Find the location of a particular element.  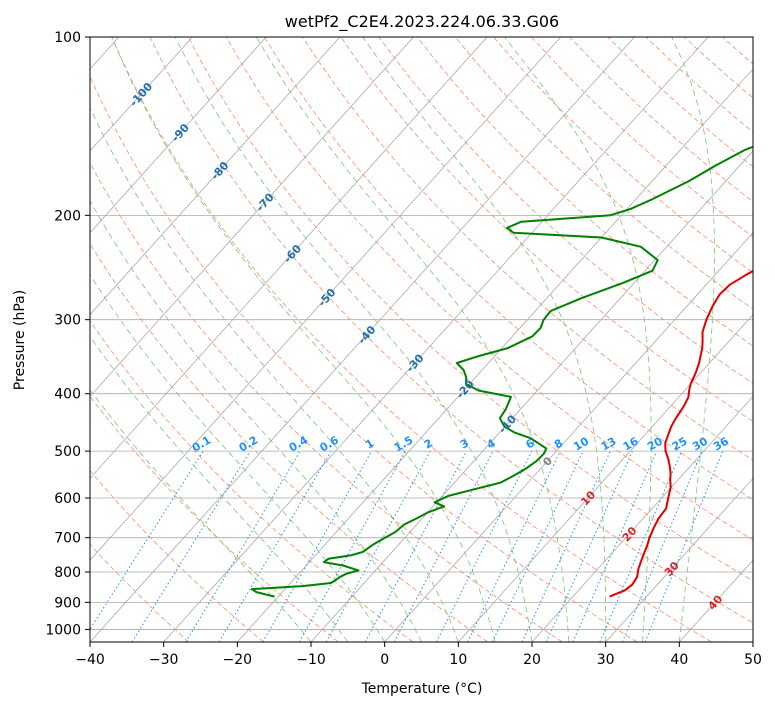

y-tick-label: 600 is located at coordinates (67, 499).